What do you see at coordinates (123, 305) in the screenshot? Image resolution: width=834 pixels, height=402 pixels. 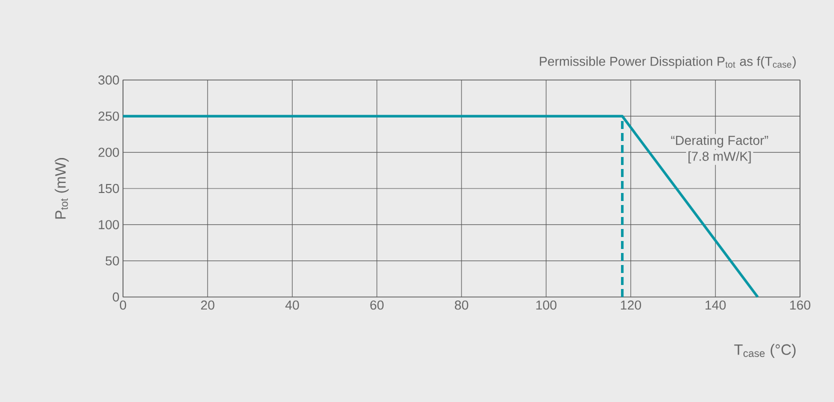 I see `x-tick-label: 0` at bounding box center [123, 305].